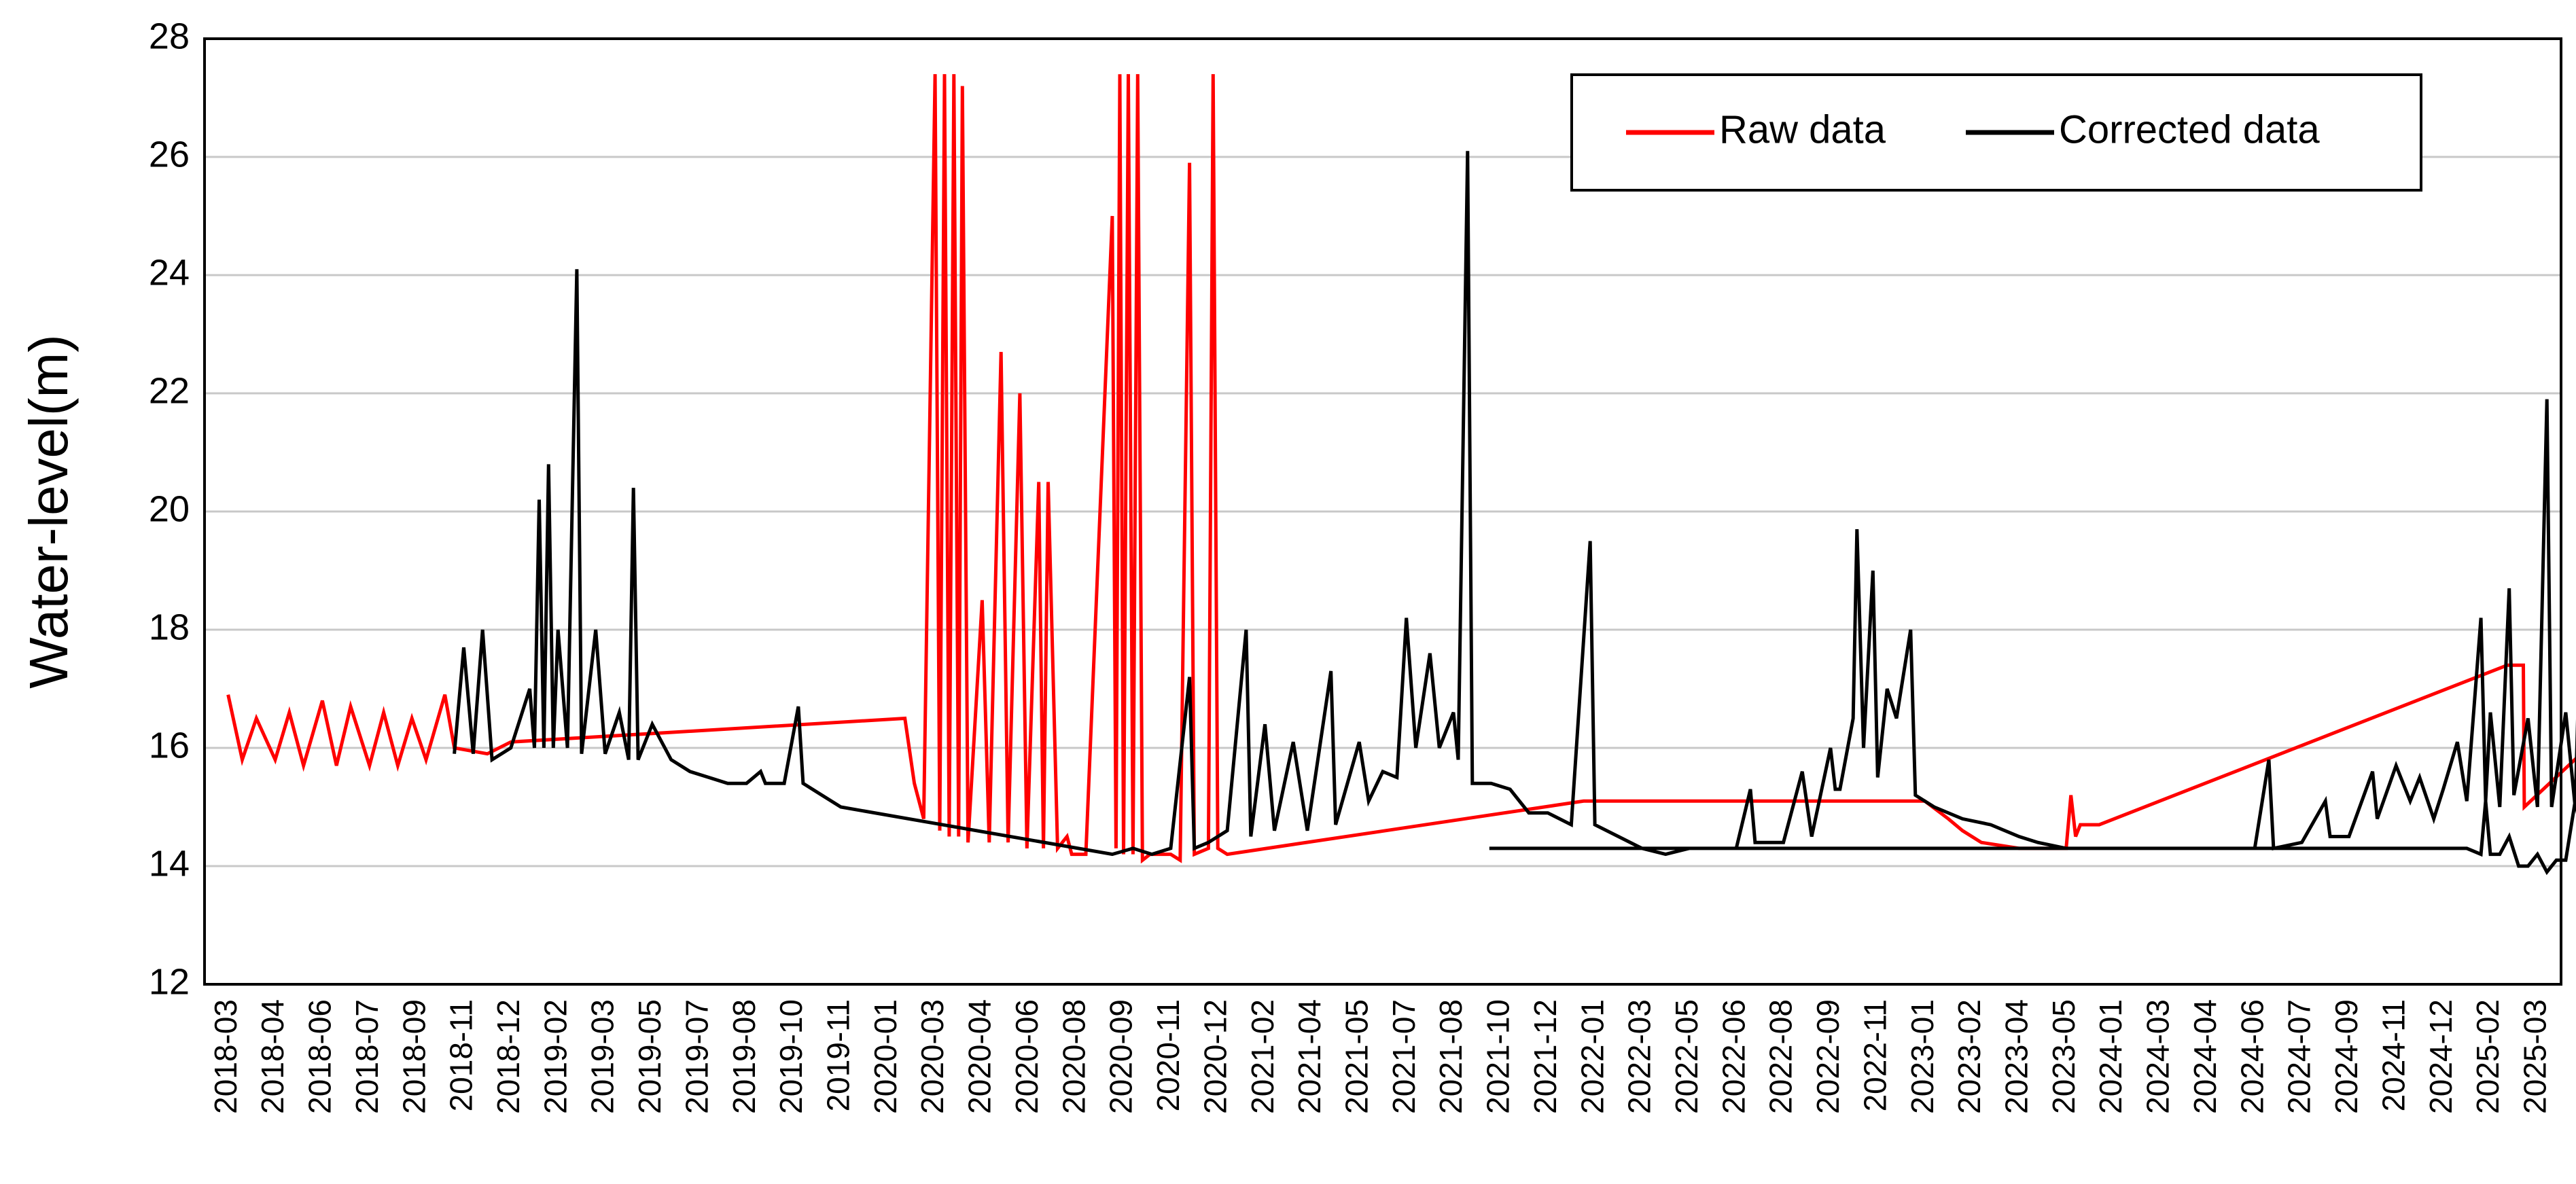  Describe the element at coordinates (320, 1056) in the screenshot. I see `x-tick-label: 2018-06` at that location.